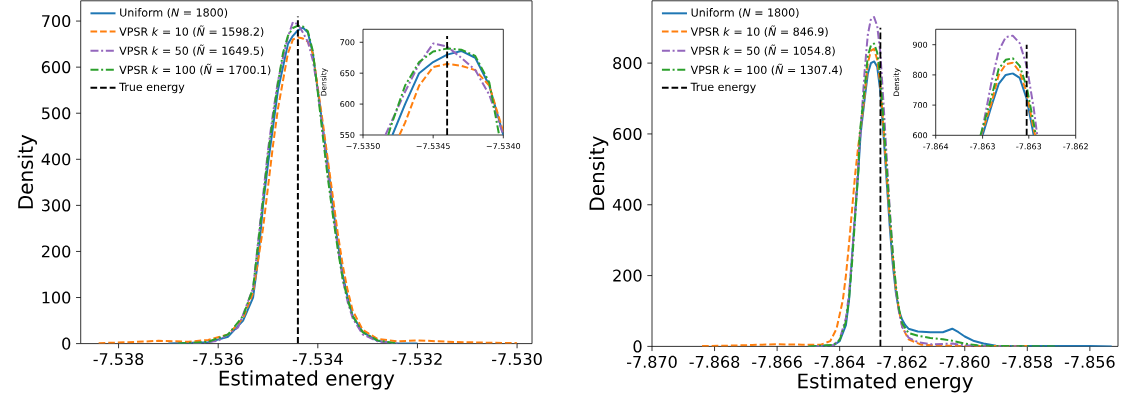 The image size is (1123, 404). What do you see at coordinates (964, 361) in the screenshot?
I see `x-tick-label: -7.860` at bounding box center [964, 361].